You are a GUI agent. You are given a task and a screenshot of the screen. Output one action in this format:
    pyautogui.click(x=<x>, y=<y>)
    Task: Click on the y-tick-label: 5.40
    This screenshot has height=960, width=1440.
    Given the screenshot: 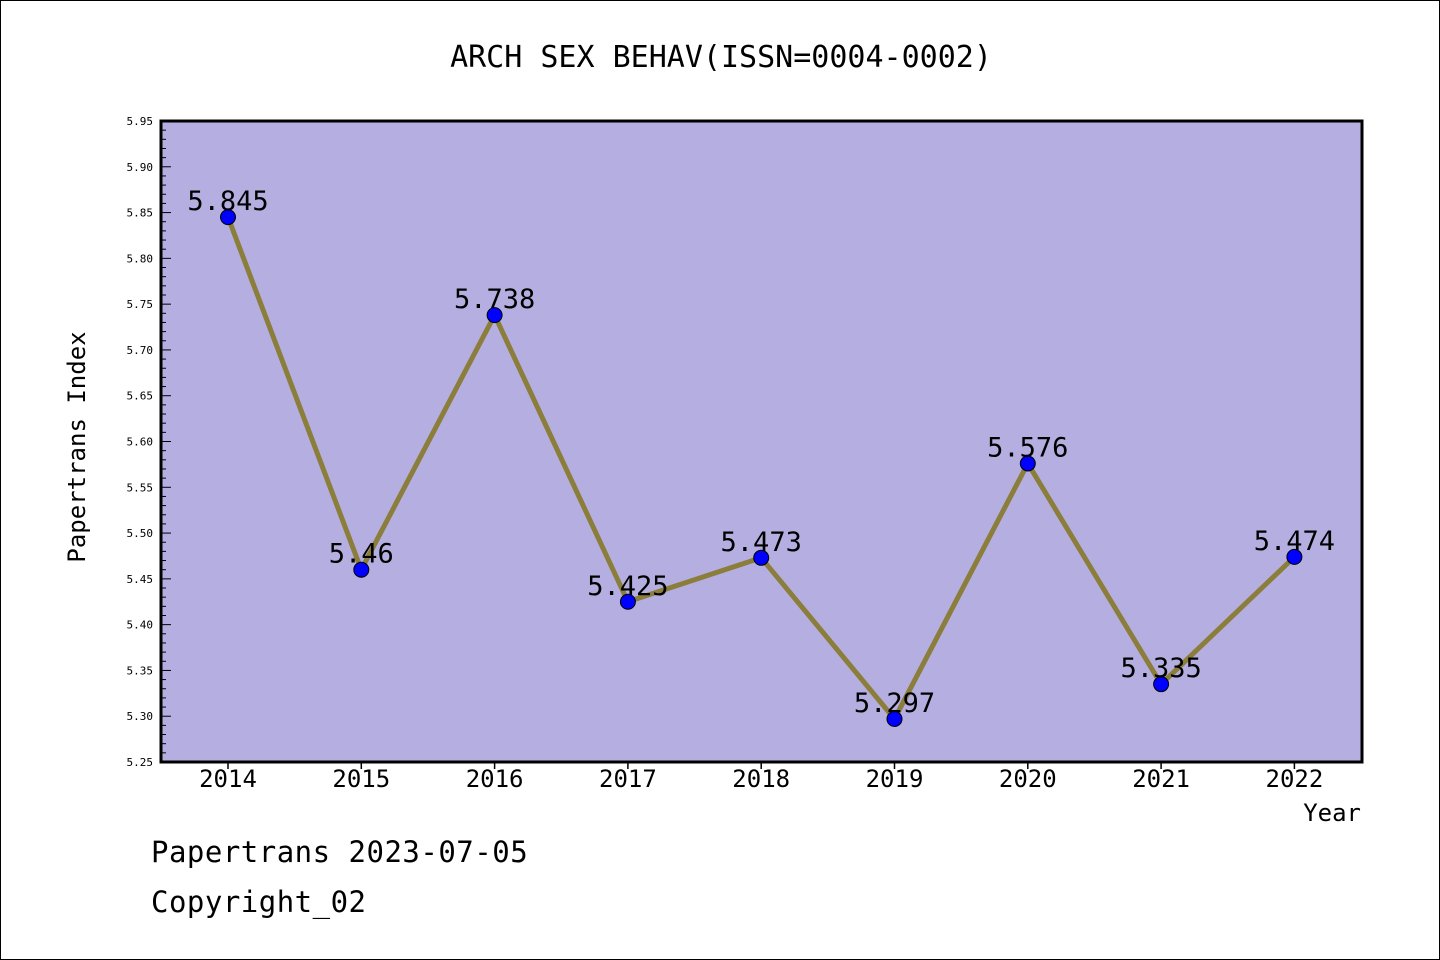 What is the action you would take?
    pyautogui.click(x=140, y=625)
    